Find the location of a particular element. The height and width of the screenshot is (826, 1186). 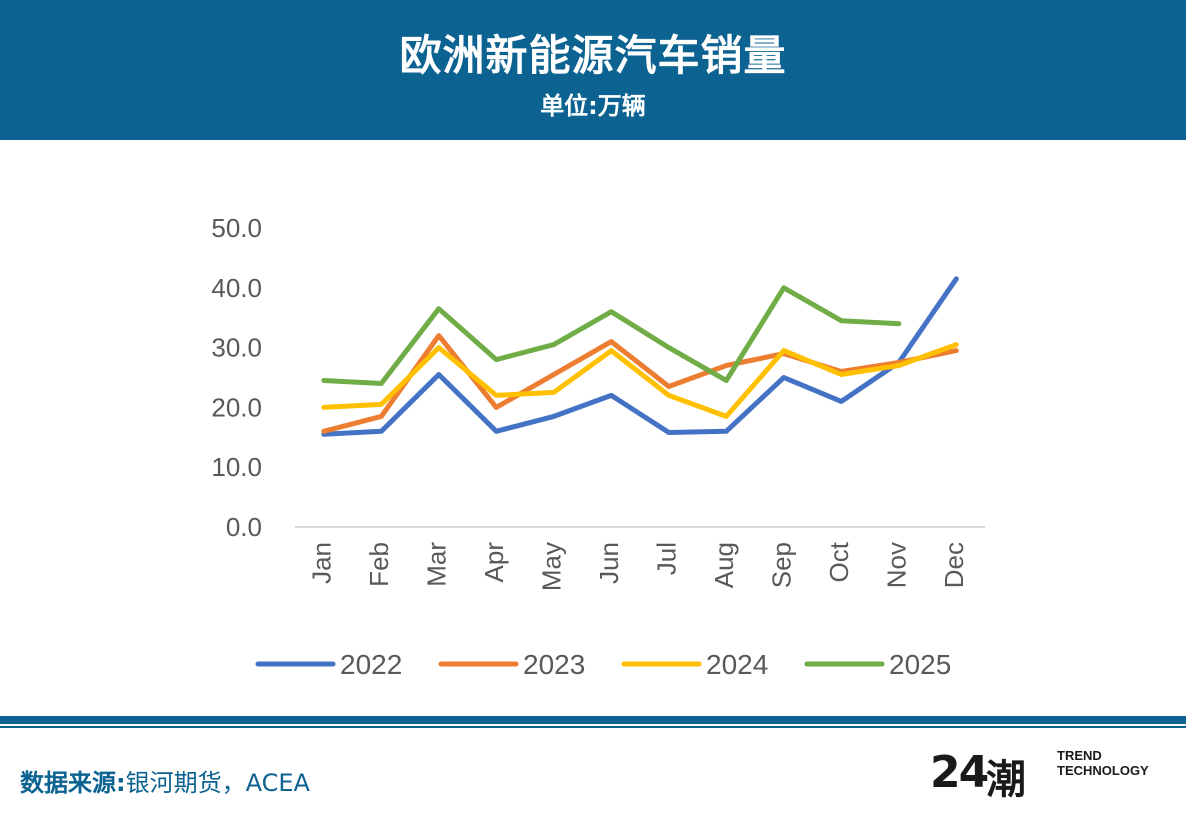

y-tick-label: 40.0 is located at coordinates (236, 288).